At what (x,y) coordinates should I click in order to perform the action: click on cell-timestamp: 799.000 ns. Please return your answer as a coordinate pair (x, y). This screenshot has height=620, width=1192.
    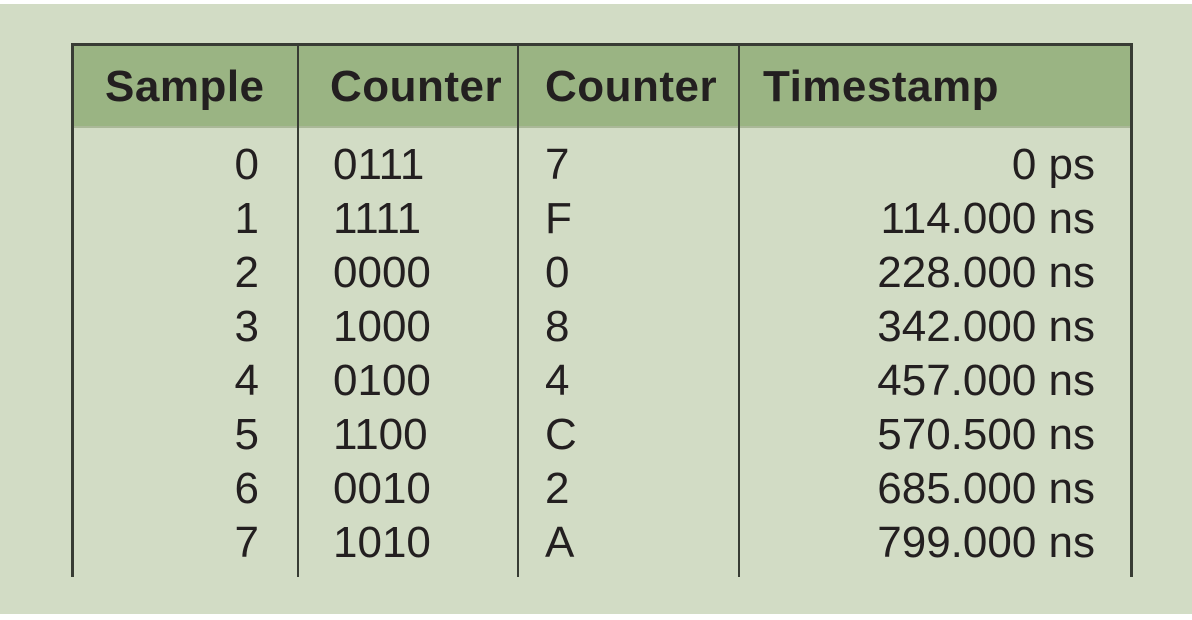
    Looking at the image, I should click on (986, 542).